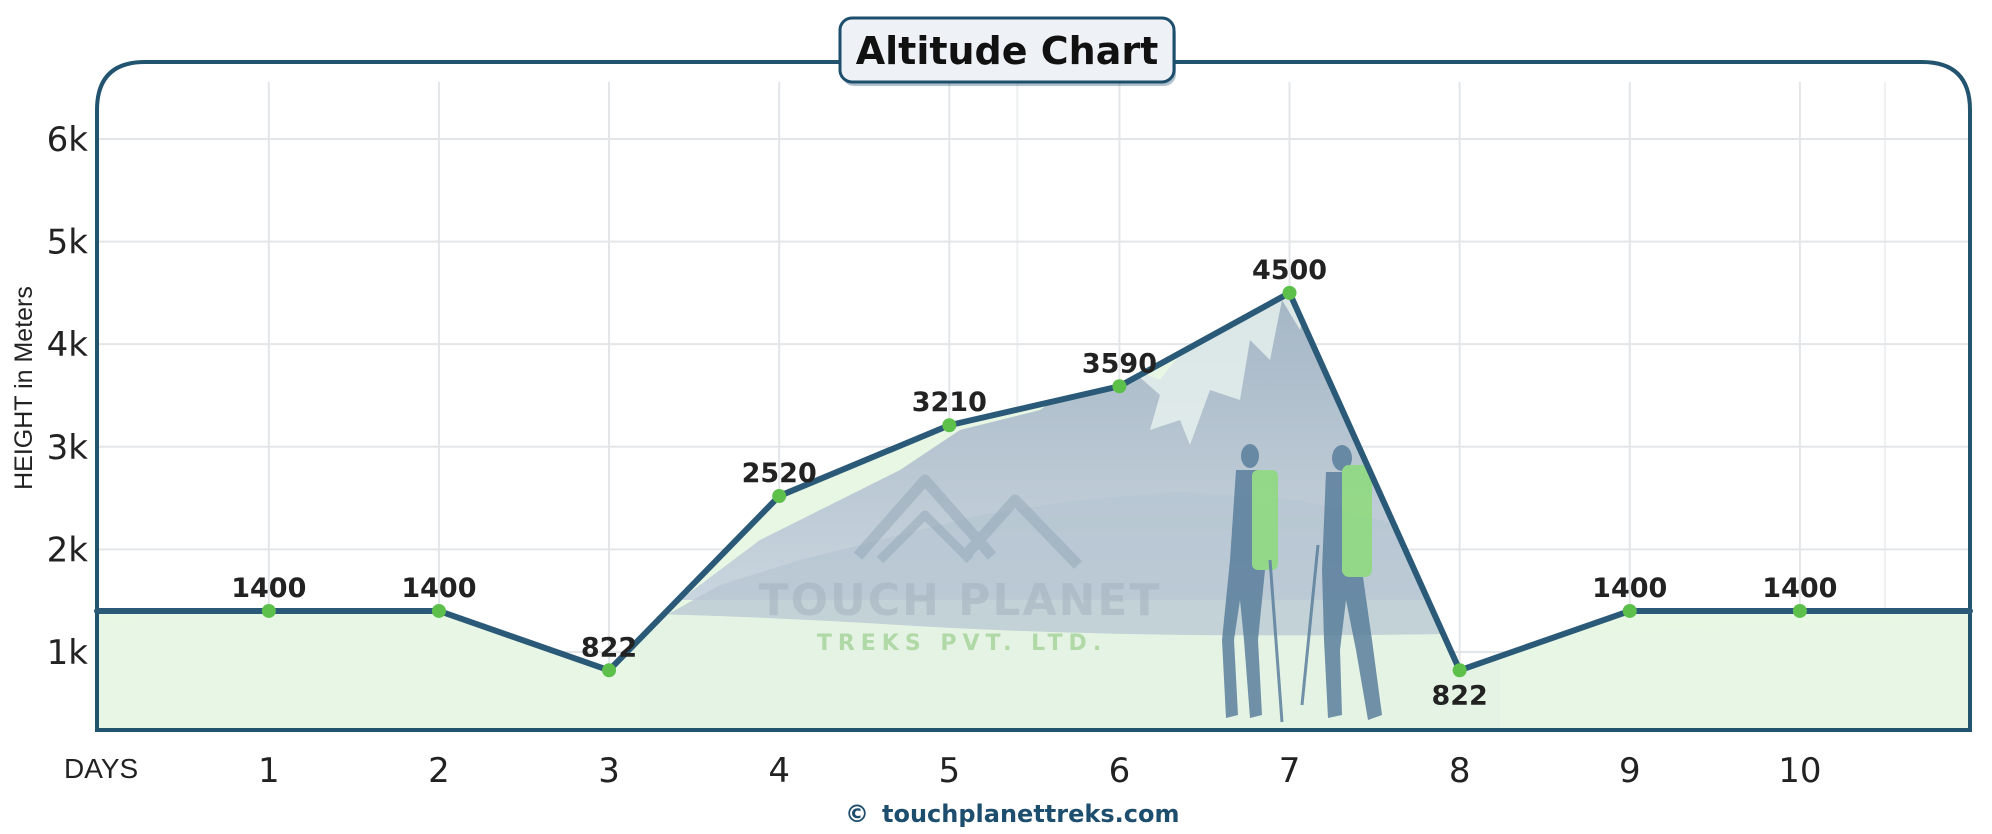 The image size is (1992, 834). Describe the element at coordinates (68, 550) in the screenshot. I see `y-tick-label: 2k` at that location.